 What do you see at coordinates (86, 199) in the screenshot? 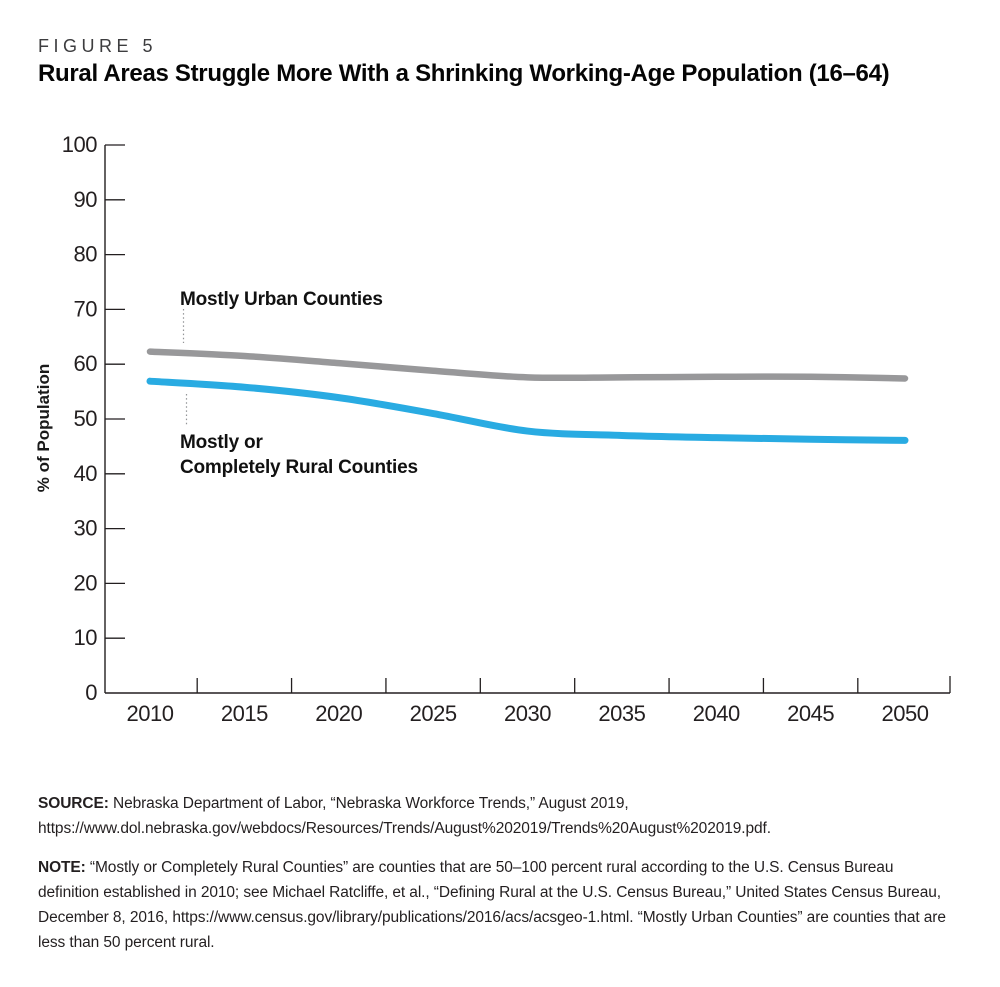
I see `y-tick-label: 90` at bounding box center [86, 199].